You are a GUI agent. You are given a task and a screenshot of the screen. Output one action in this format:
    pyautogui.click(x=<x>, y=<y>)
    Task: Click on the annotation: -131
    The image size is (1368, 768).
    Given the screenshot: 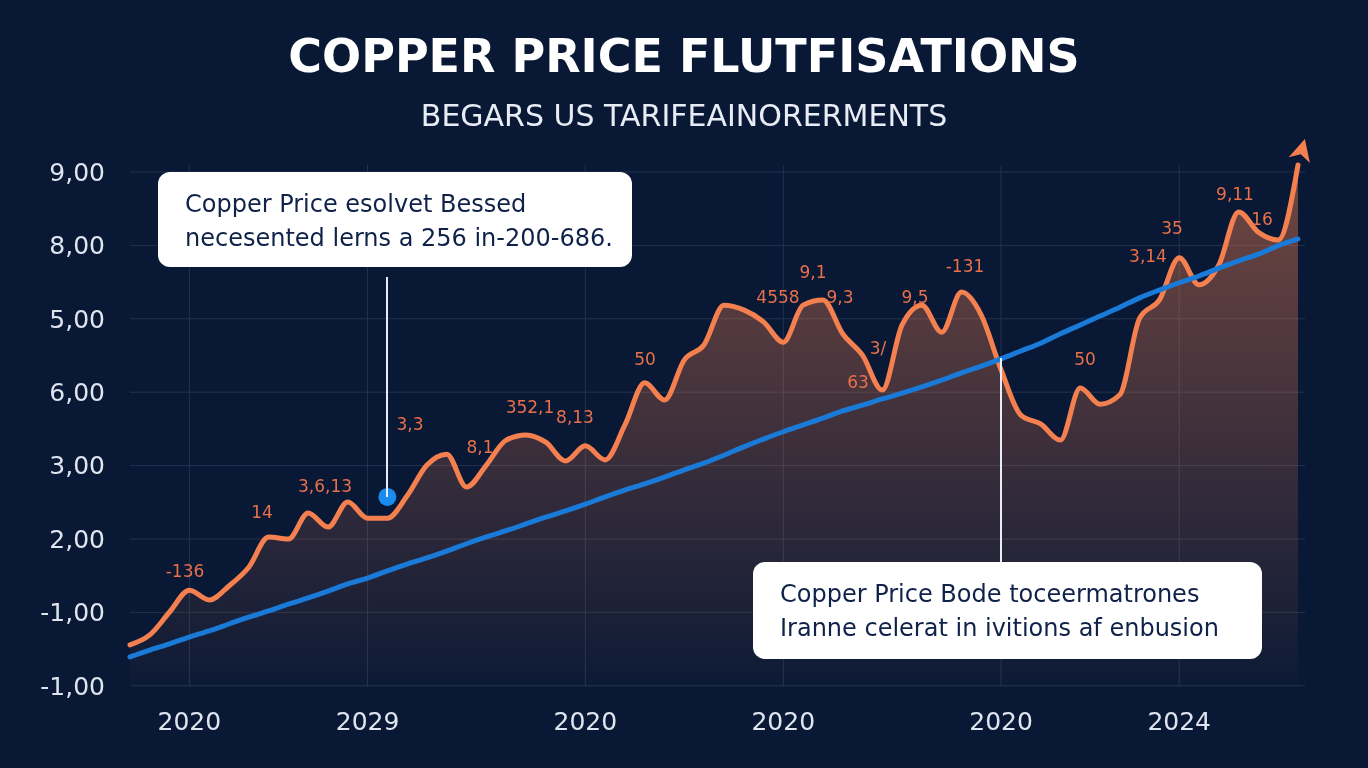 What is the action you would take?
    pyautogui.click(x=965, y=266)
    